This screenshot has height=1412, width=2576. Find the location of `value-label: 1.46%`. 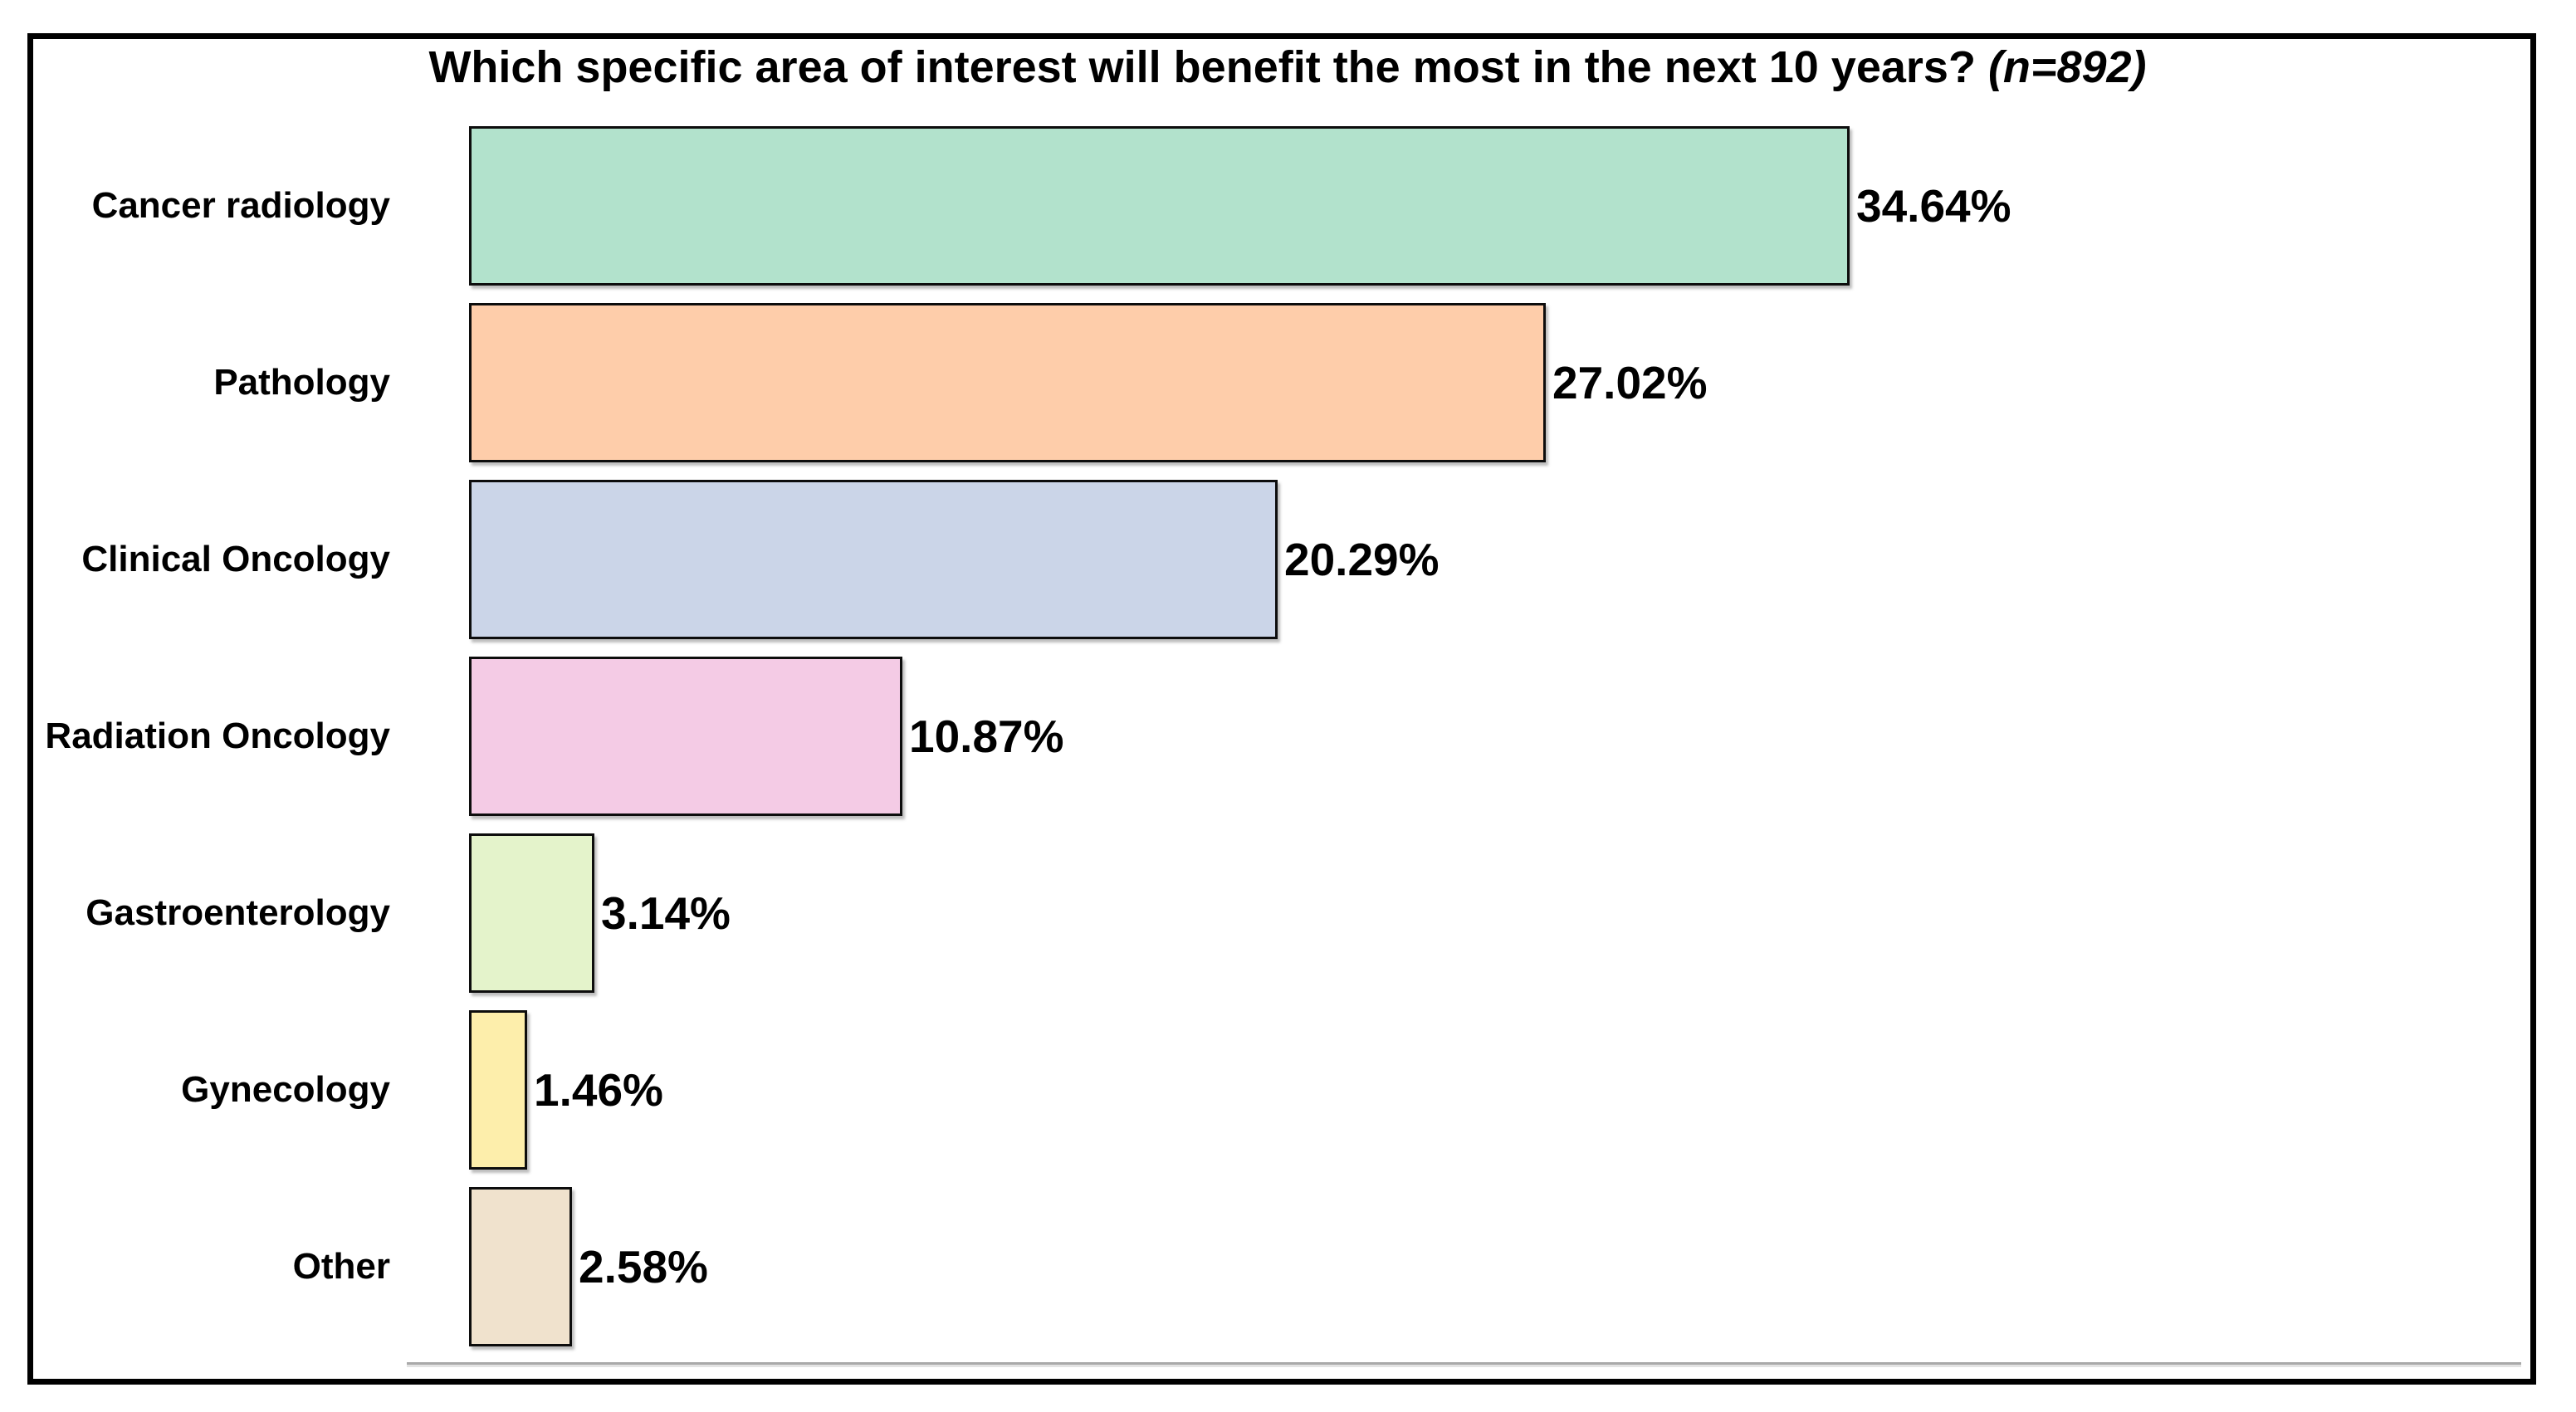

value-label: 1.46% is located at coordinates (598, 1090).